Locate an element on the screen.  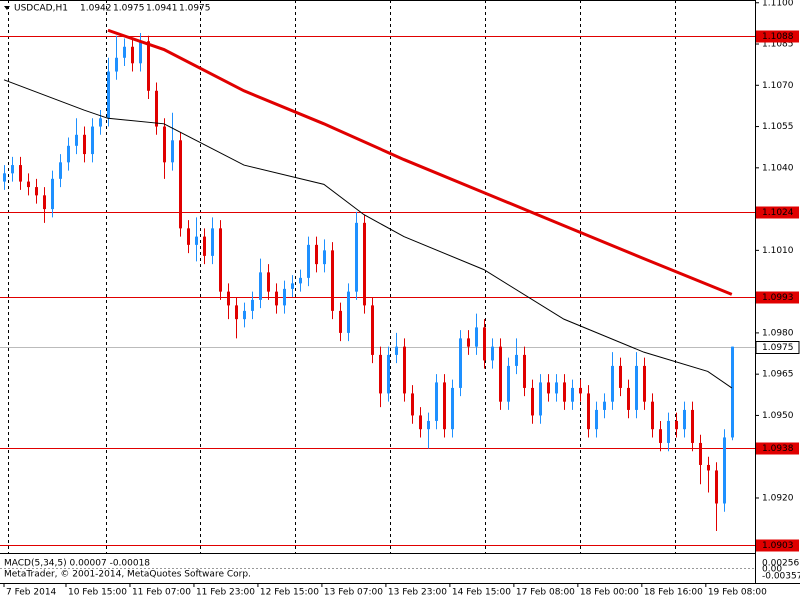
x-tick-label: 13 Feb 07:00 is located at coordinates (353, 593).